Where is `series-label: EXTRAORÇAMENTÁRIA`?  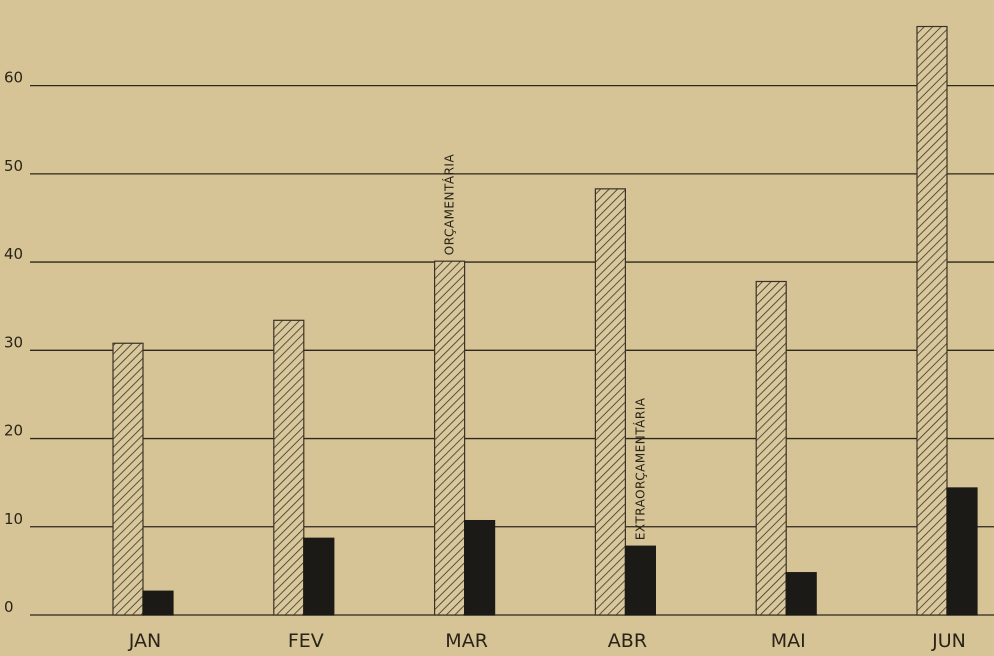 series-label: EXTRAORÇAMENTÁRIA is located at coordinates (639, 468).